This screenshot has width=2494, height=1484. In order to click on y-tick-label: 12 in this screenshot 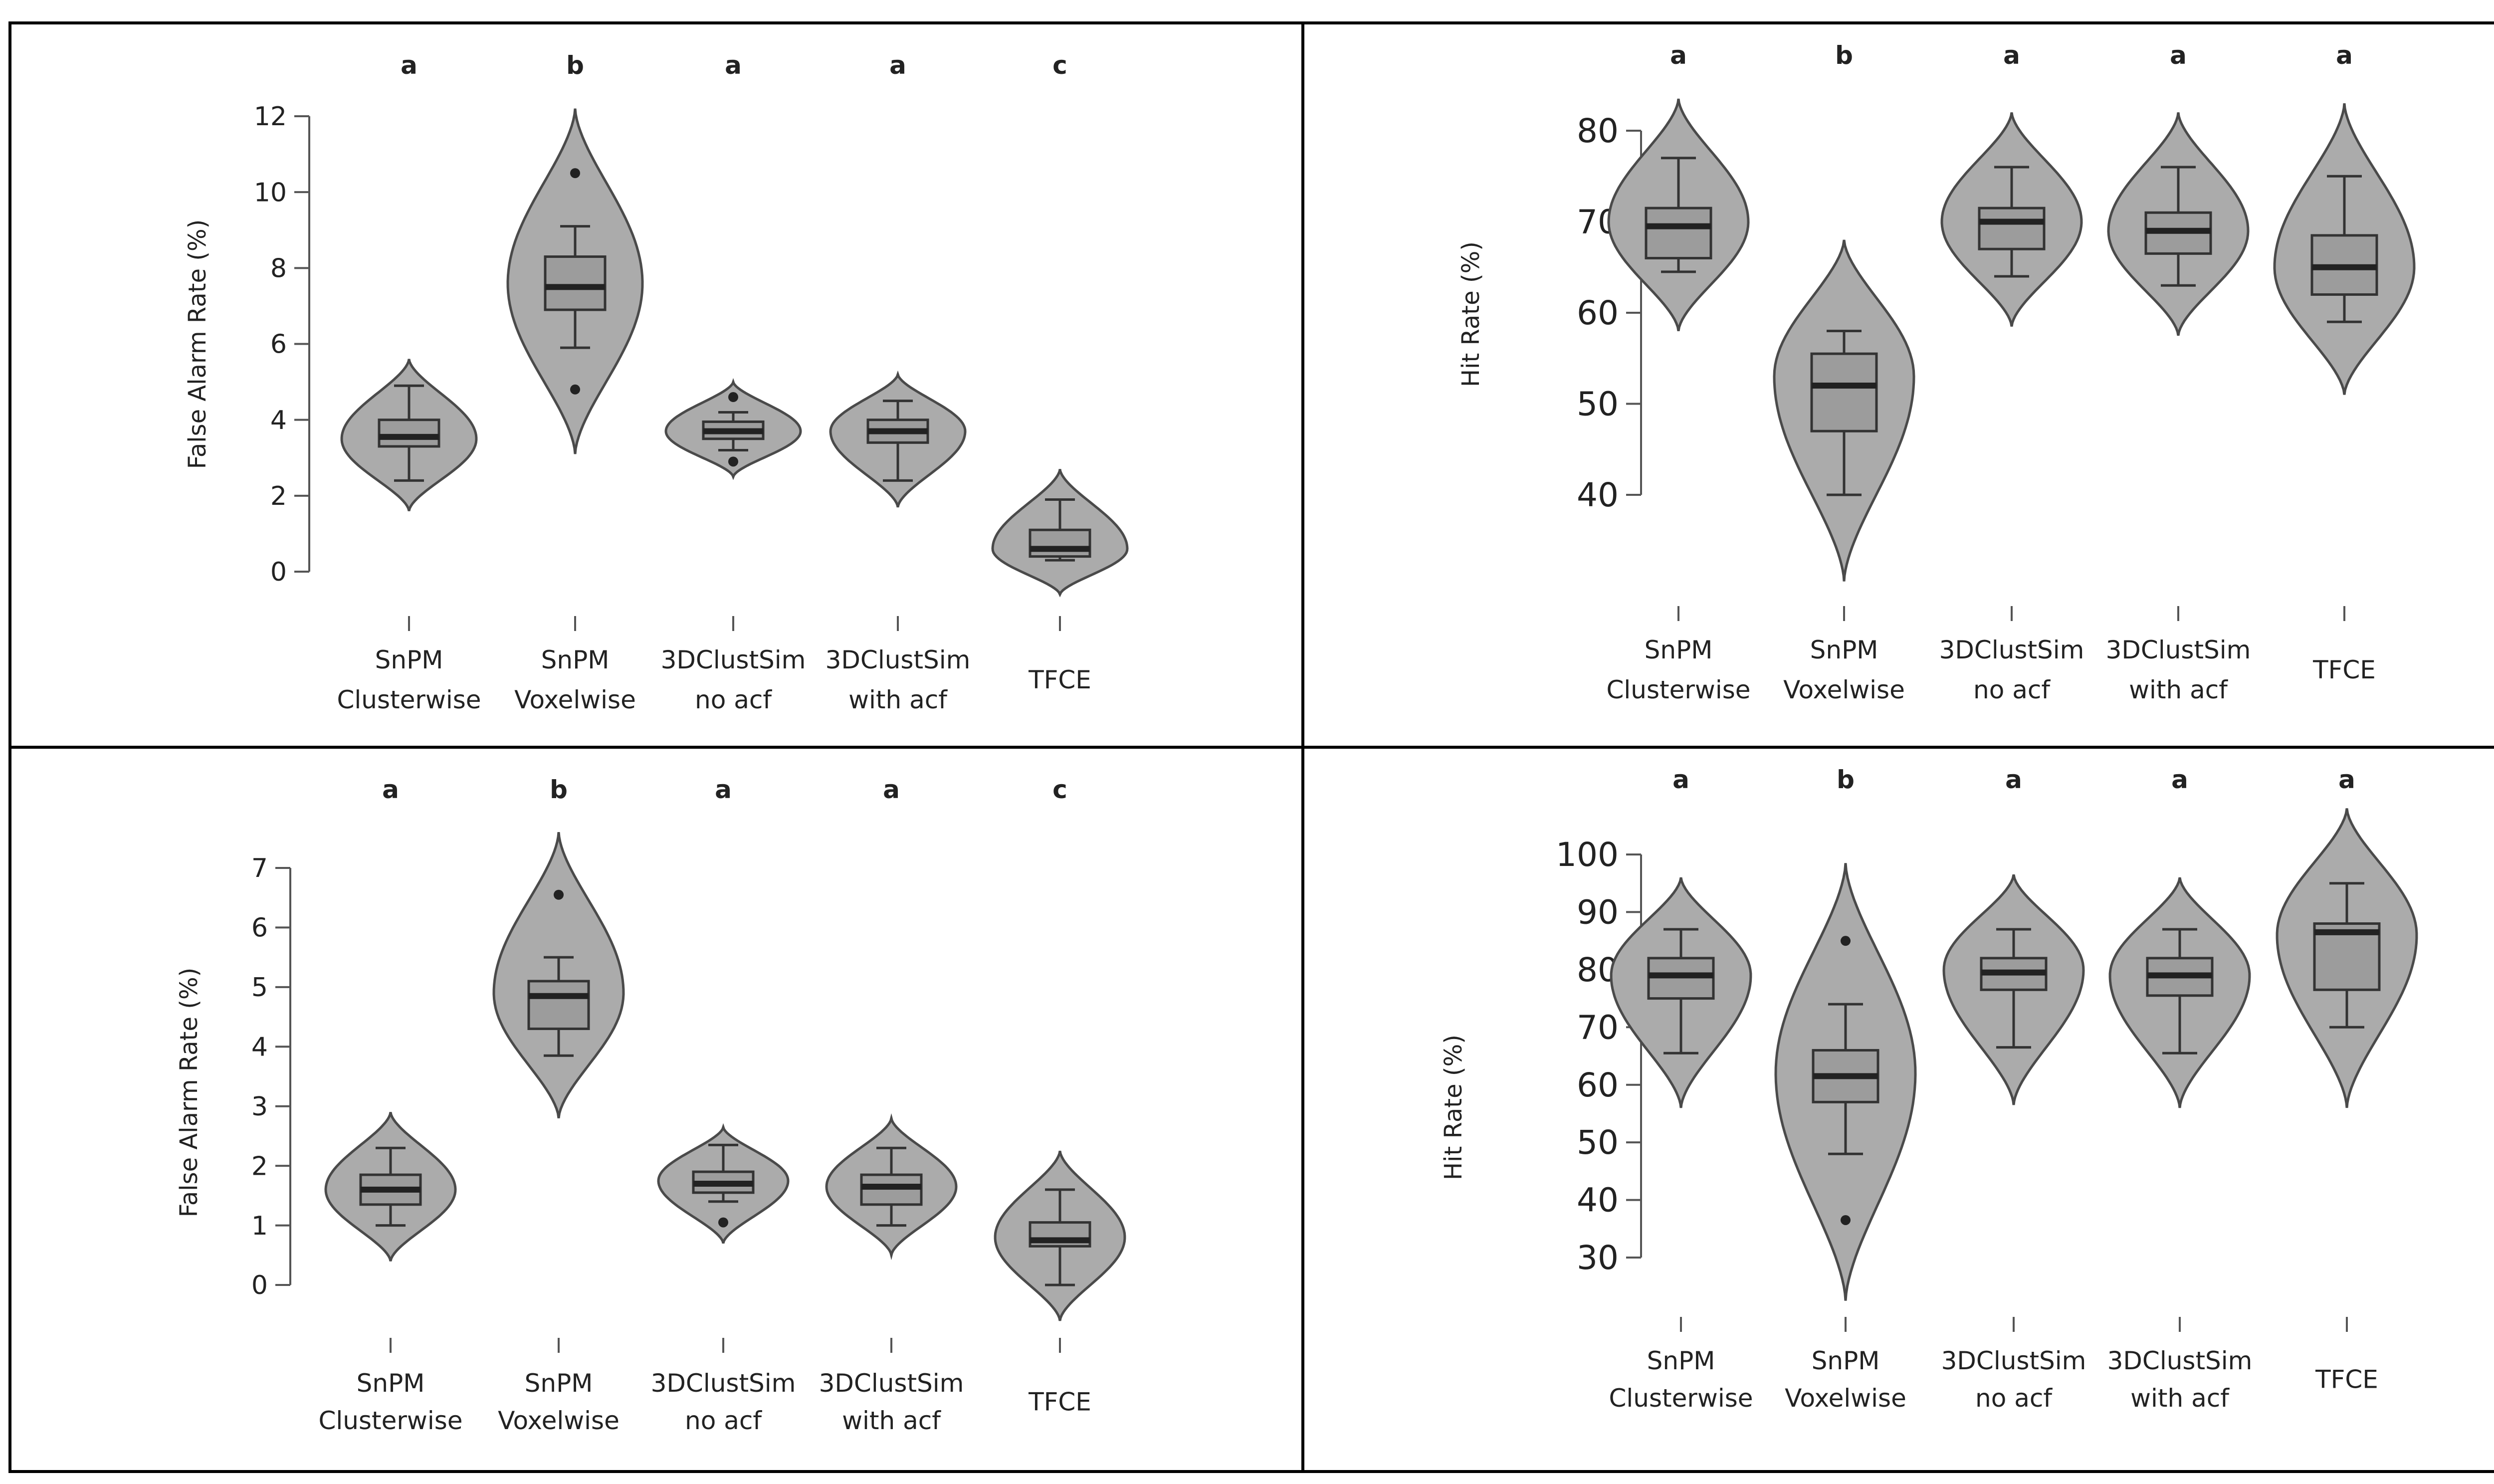, I will do `click(270, 117)`.